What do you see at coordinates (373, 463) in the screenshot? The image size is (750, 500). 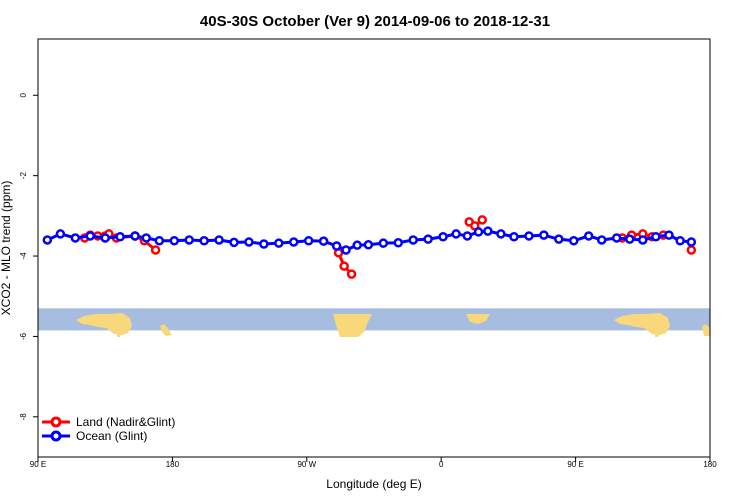 I see `x-axis: 90 E 180 90 W 0 90 E 180` at bounding box center [373, 463].